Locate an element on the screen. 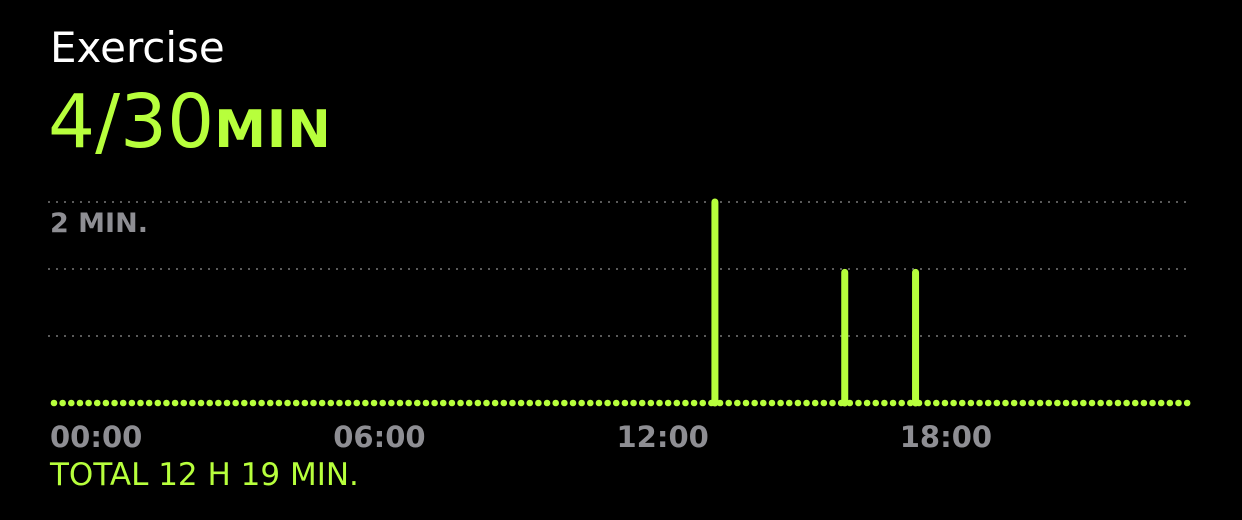 Image resolution: width=1242 pixels, height=520 pixels. total-duration: TOTAL 12 H 19 MIN. is located at coordinates (204, 475).